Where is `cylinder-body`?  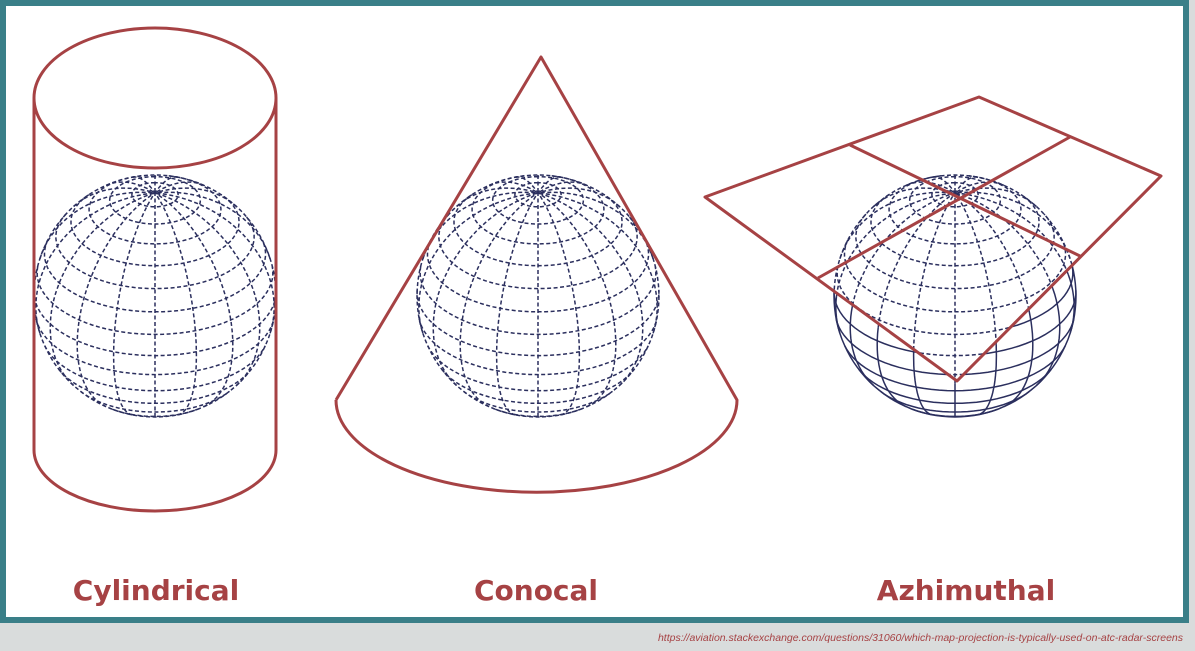
cylinder-body is located at coordinates (155, 305).